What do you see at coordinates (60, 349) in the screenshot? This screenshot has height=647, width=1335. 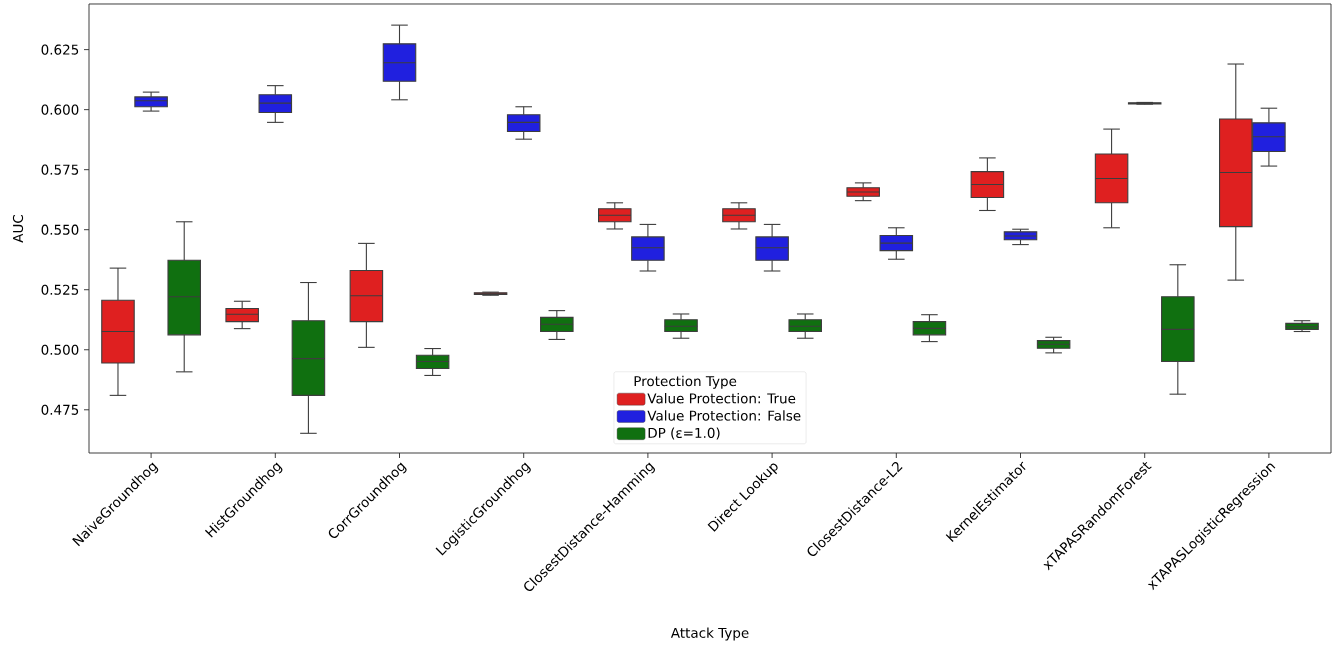 I see `y-tick-label: 0.500` at bounding box center [60, 349].